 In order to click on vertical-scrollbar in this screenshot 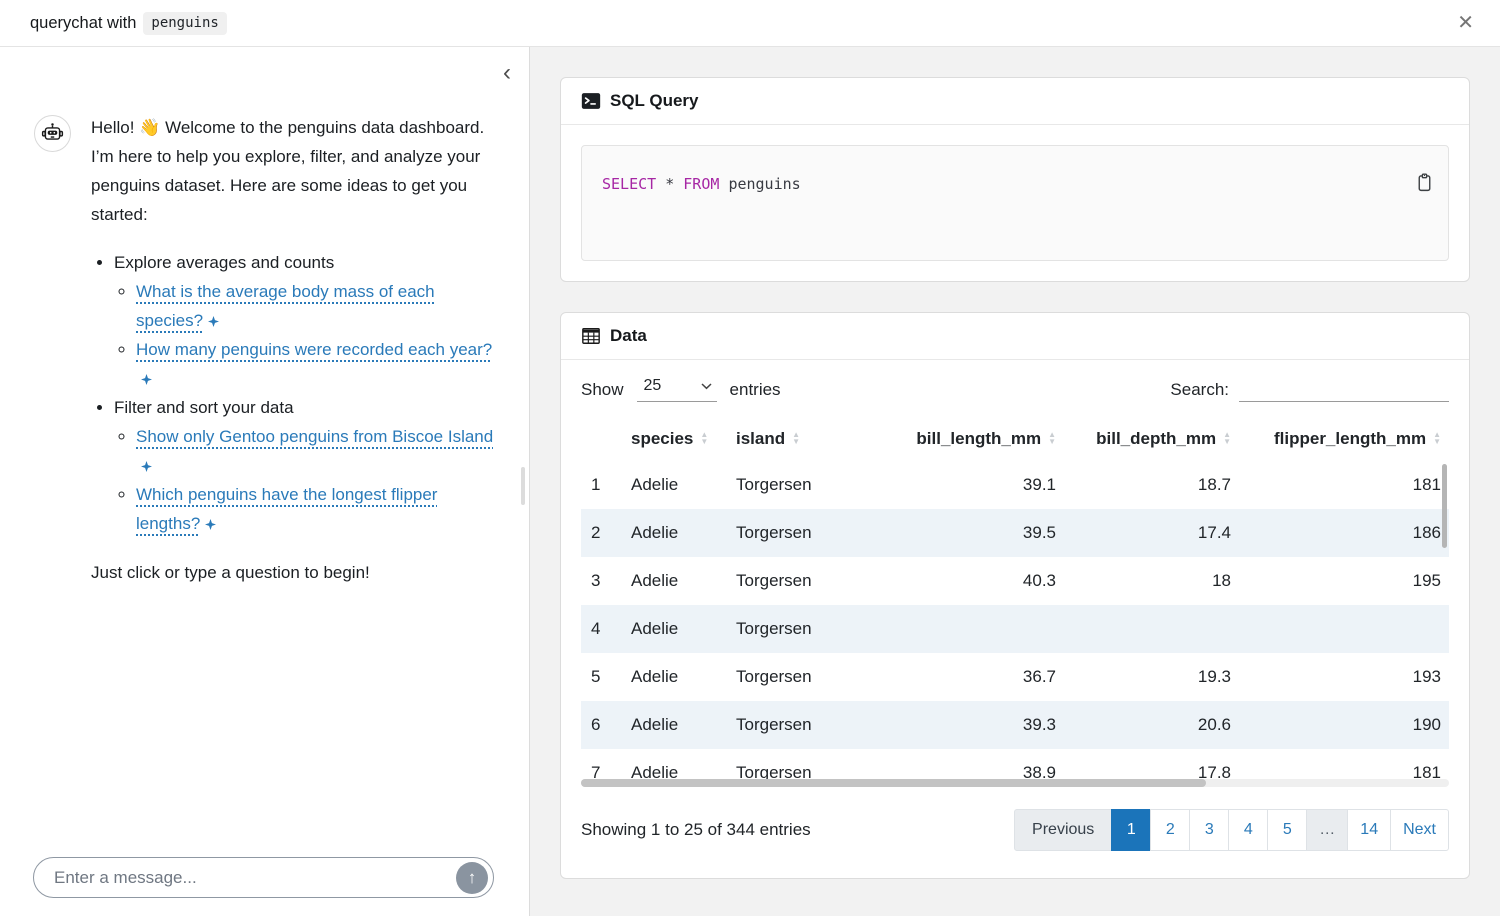, I will do `click(1444, 506)`.